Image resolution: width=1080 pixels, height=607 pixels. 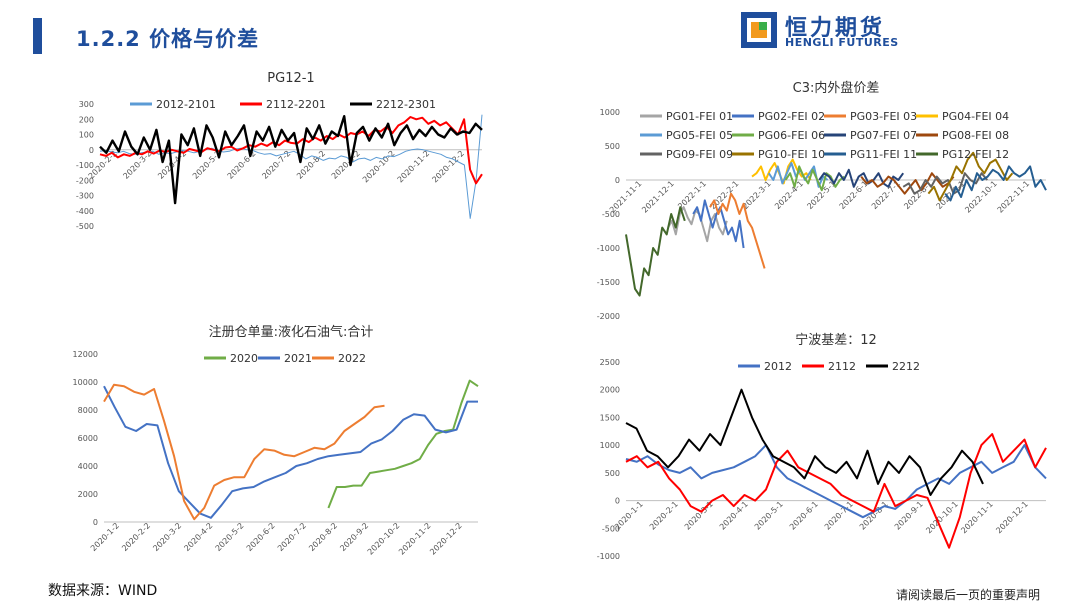 I want to click on legend-label: PG04-FEI 04, so click(x=975, y=116).